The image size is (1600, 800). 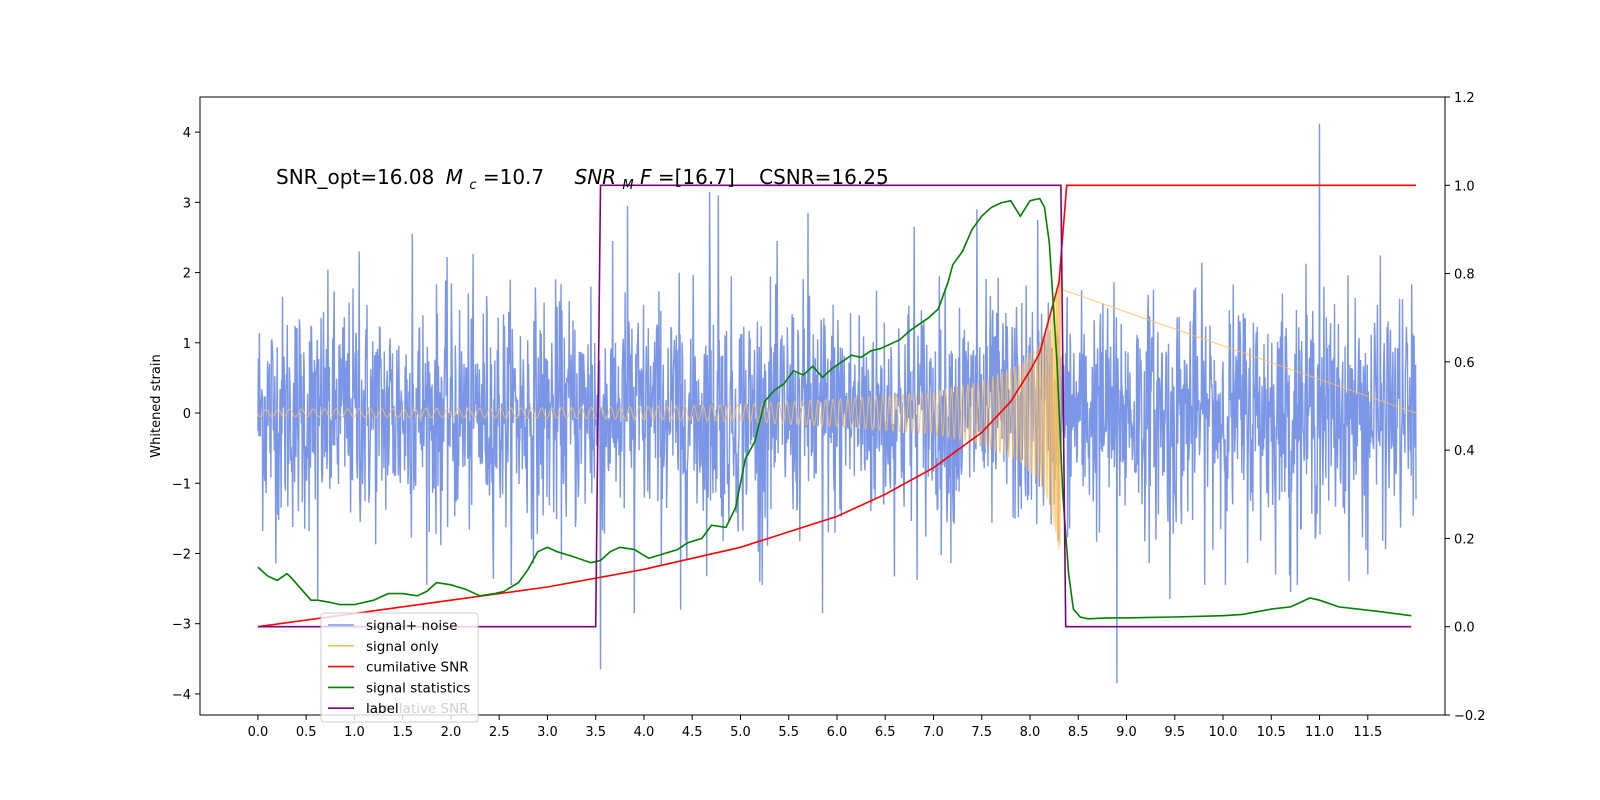 What do you see at coordinates (1367, 732) in the screenshot?
I see `x-tick-label: 11.5` at bounding box center [1367, 732].